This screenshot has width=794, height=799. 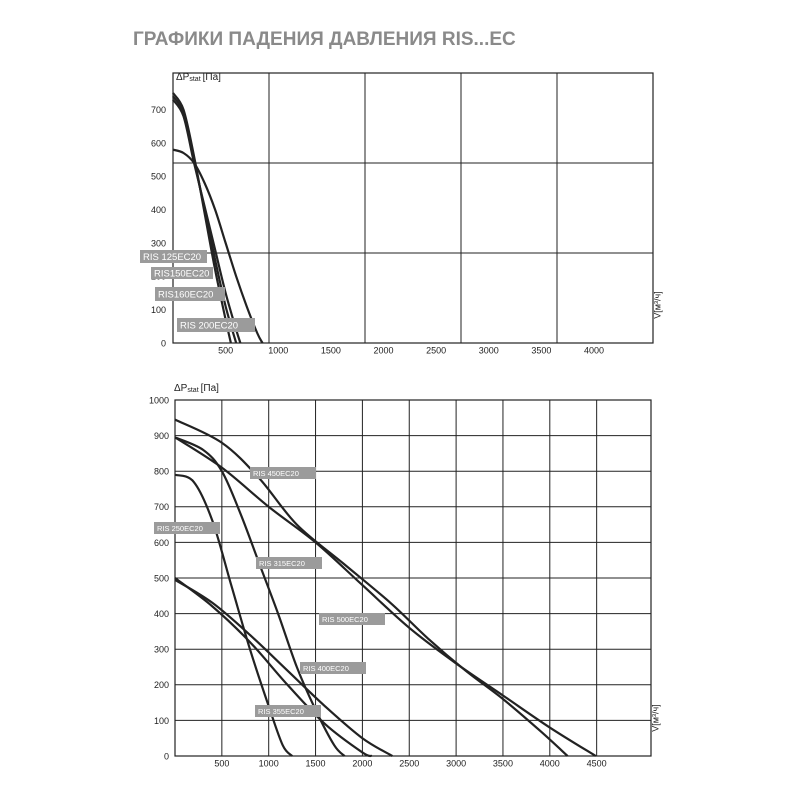 What do you see at coordinates (161, 685) in the screenshot?
I see `y-tick-label: 200` at bounding box center [161, 685].